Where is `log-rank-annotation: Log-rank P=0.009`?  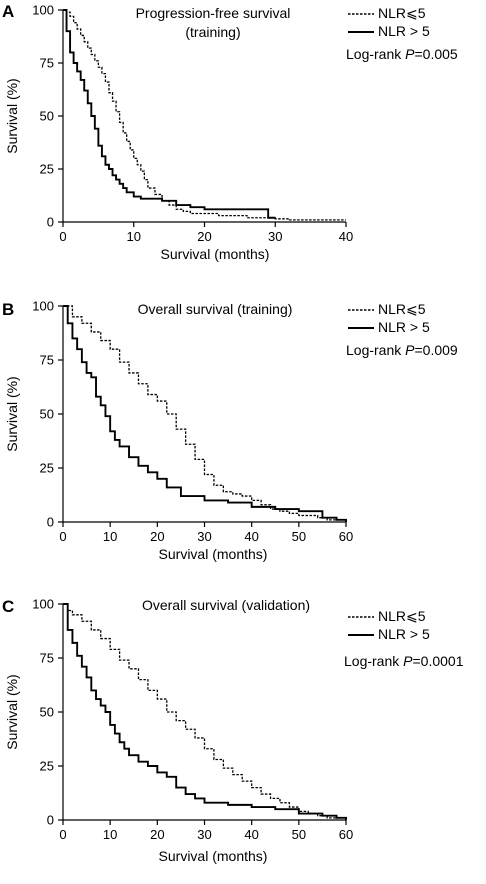 log-rank-annotation: Log-rank P=0.009 is located at coordinates (402, 350).